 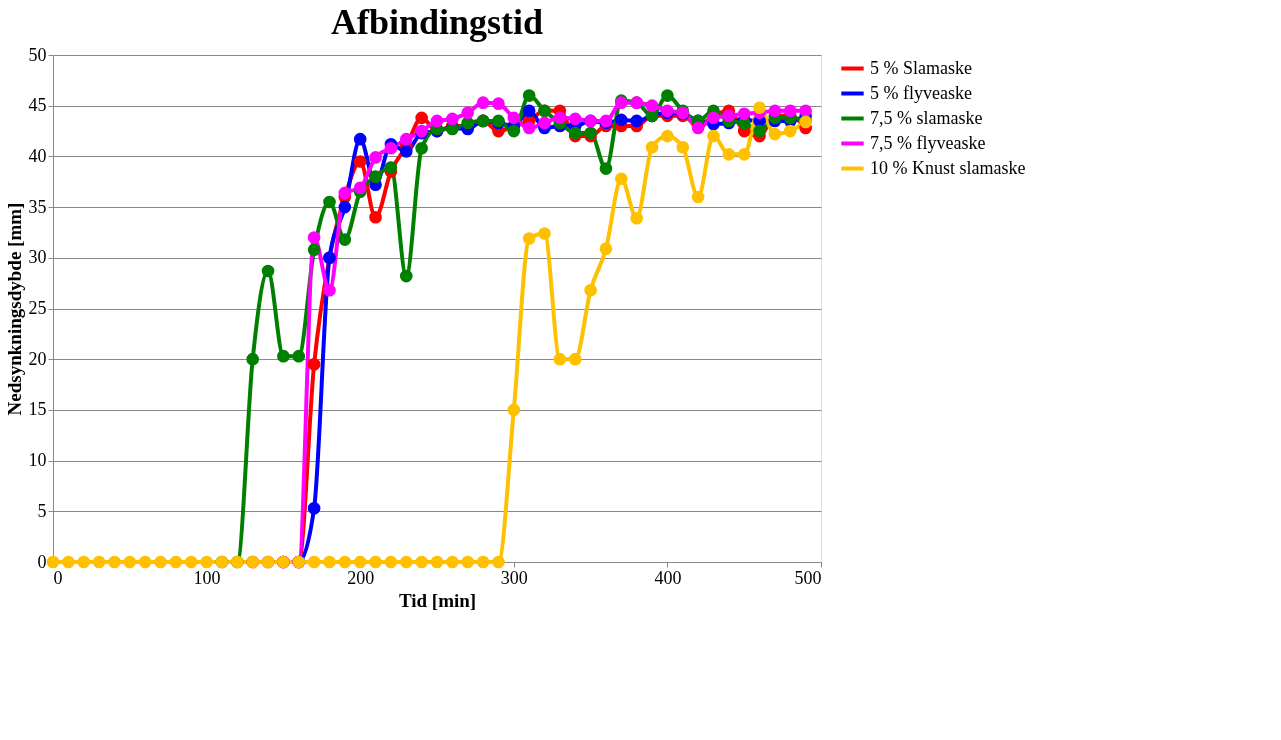 I want to click on y-tick-label: 30, so click(x=37, y=257).